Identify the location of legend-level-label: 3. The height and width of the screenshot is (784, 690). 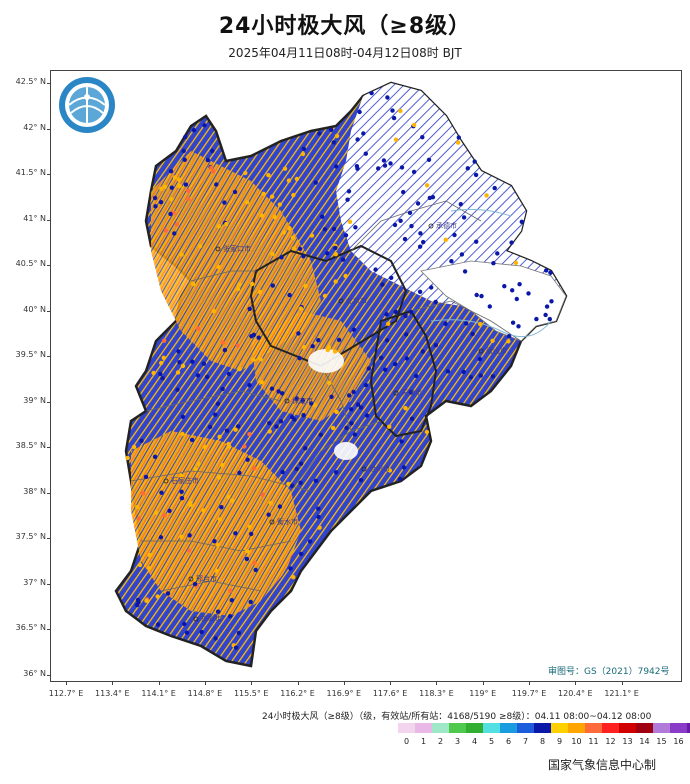
(457, 741).